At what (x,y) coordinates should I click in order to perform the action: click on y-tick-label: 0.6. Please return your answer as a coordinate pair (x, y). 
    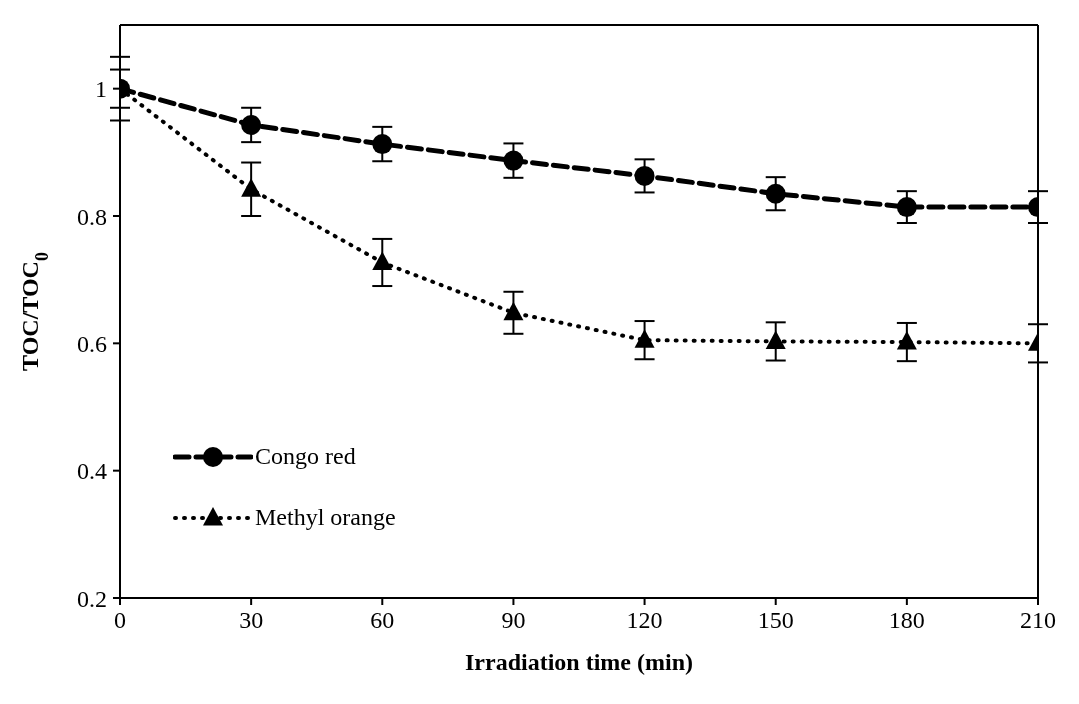
    Looking at the image, I should click on (92, 343).